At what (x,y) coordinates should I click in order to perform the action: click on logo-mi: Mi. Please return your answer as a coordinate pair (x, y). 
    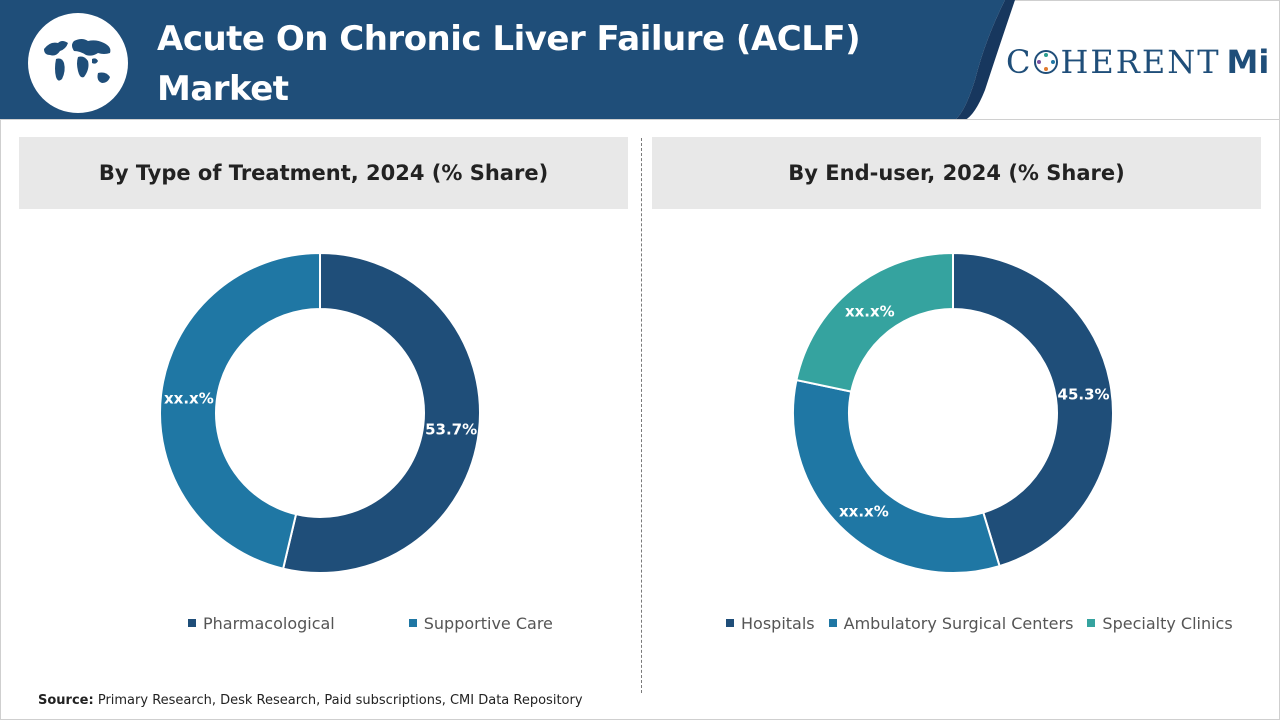
    Looking at the image, I should click on (1248, 62).